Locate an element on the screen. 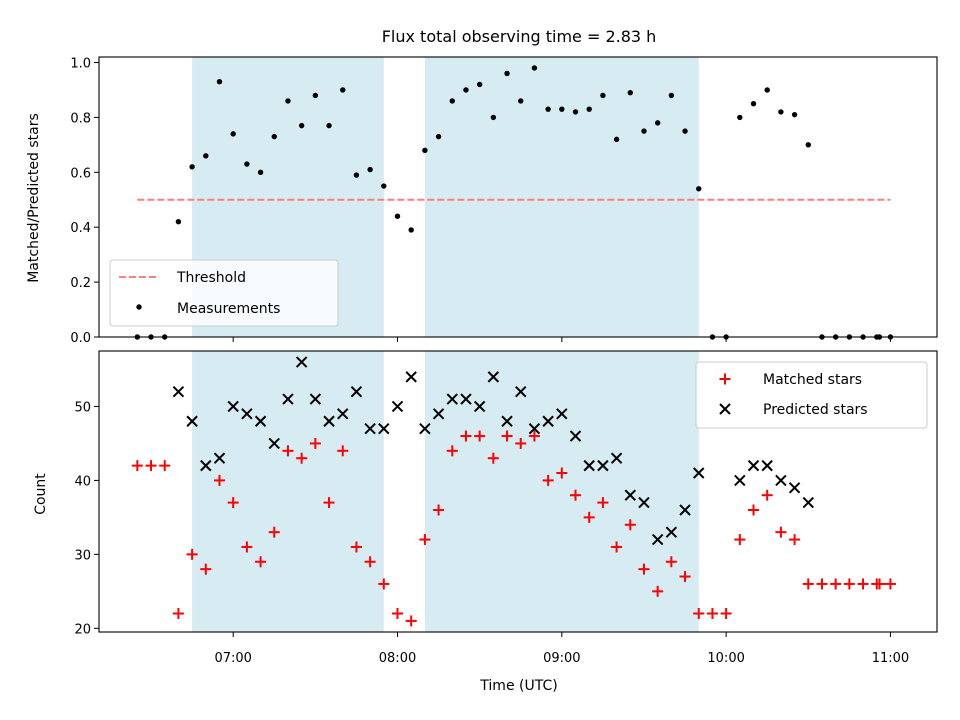 The image size is (960, 720). legend-box is located at coordinates (811, 395).